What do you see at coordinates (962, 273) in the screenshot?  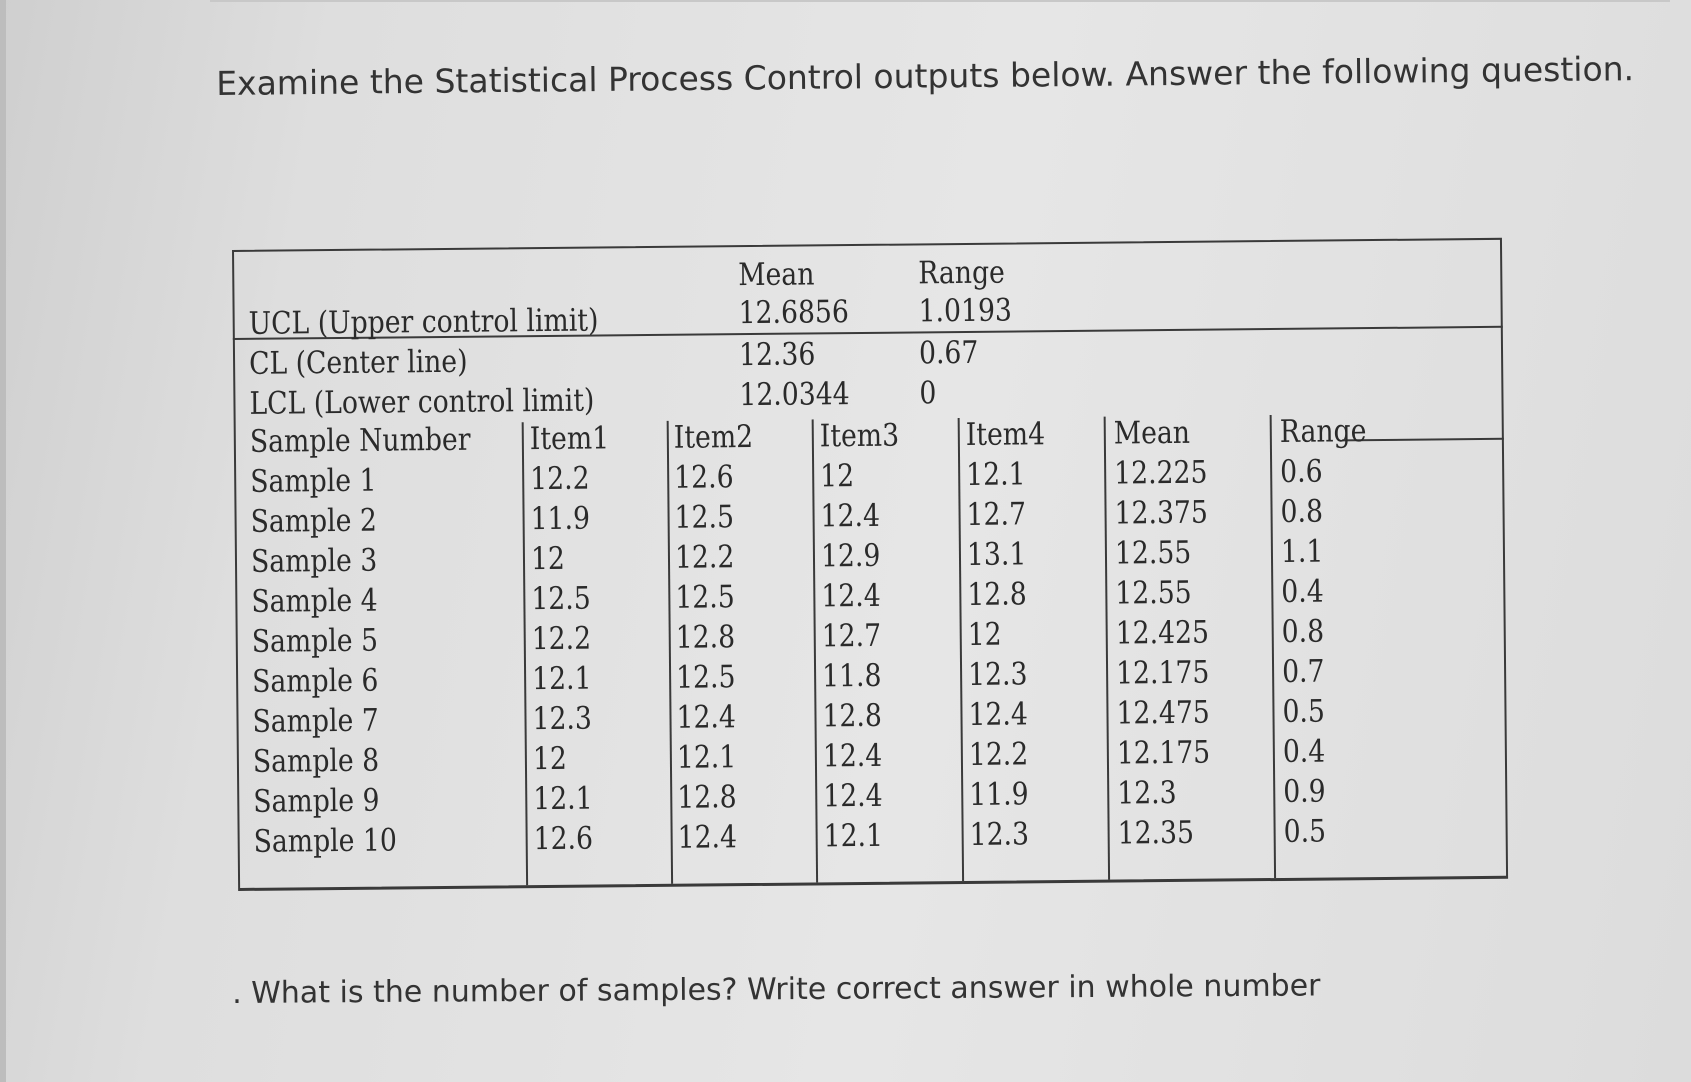 I see `limits-header-range: Range` at bounding box center [962, 273].